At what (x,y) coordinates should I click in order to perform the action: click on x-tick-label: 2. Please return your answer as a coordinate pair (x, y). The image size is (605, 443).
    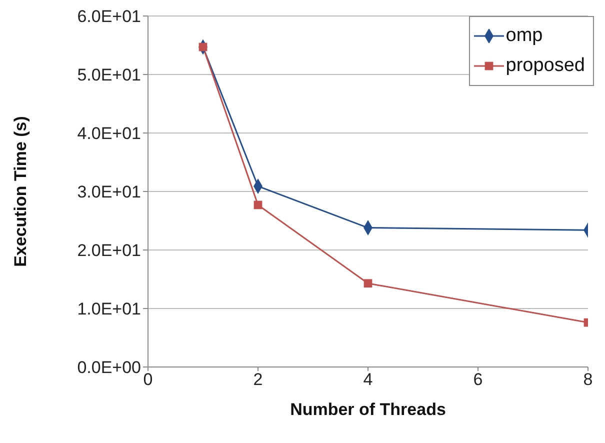
    Looking at the image, I should click on (258, 380).